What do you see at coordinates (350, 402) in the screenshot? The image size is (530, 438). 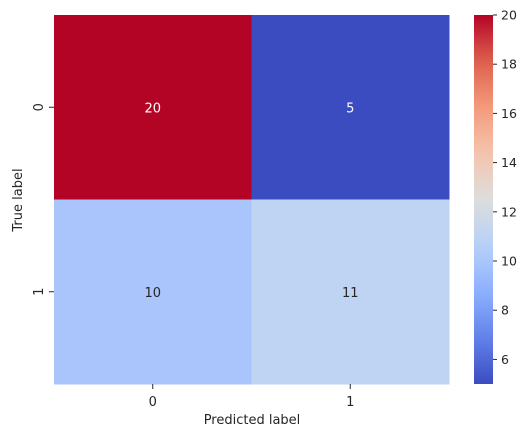 I see `x-tick-label-1: 1` at bounding box center [350, 402].